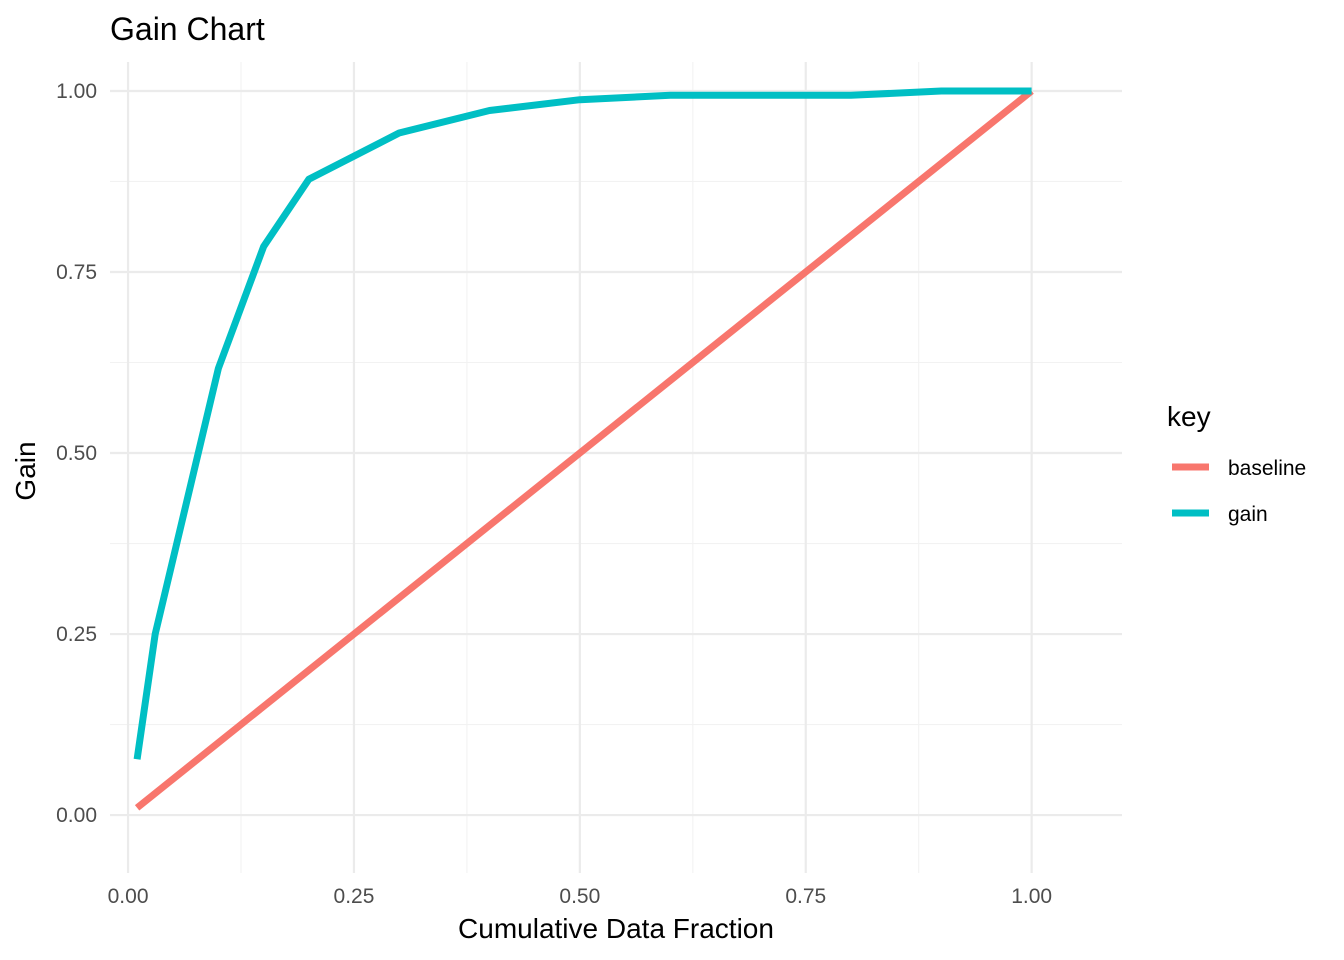 The width and height of the screenshot is (1344, 960). Describe the element at coordinates (1267, 468) in the screenshot. I see `legend-label-baseline: baseline` at that location.